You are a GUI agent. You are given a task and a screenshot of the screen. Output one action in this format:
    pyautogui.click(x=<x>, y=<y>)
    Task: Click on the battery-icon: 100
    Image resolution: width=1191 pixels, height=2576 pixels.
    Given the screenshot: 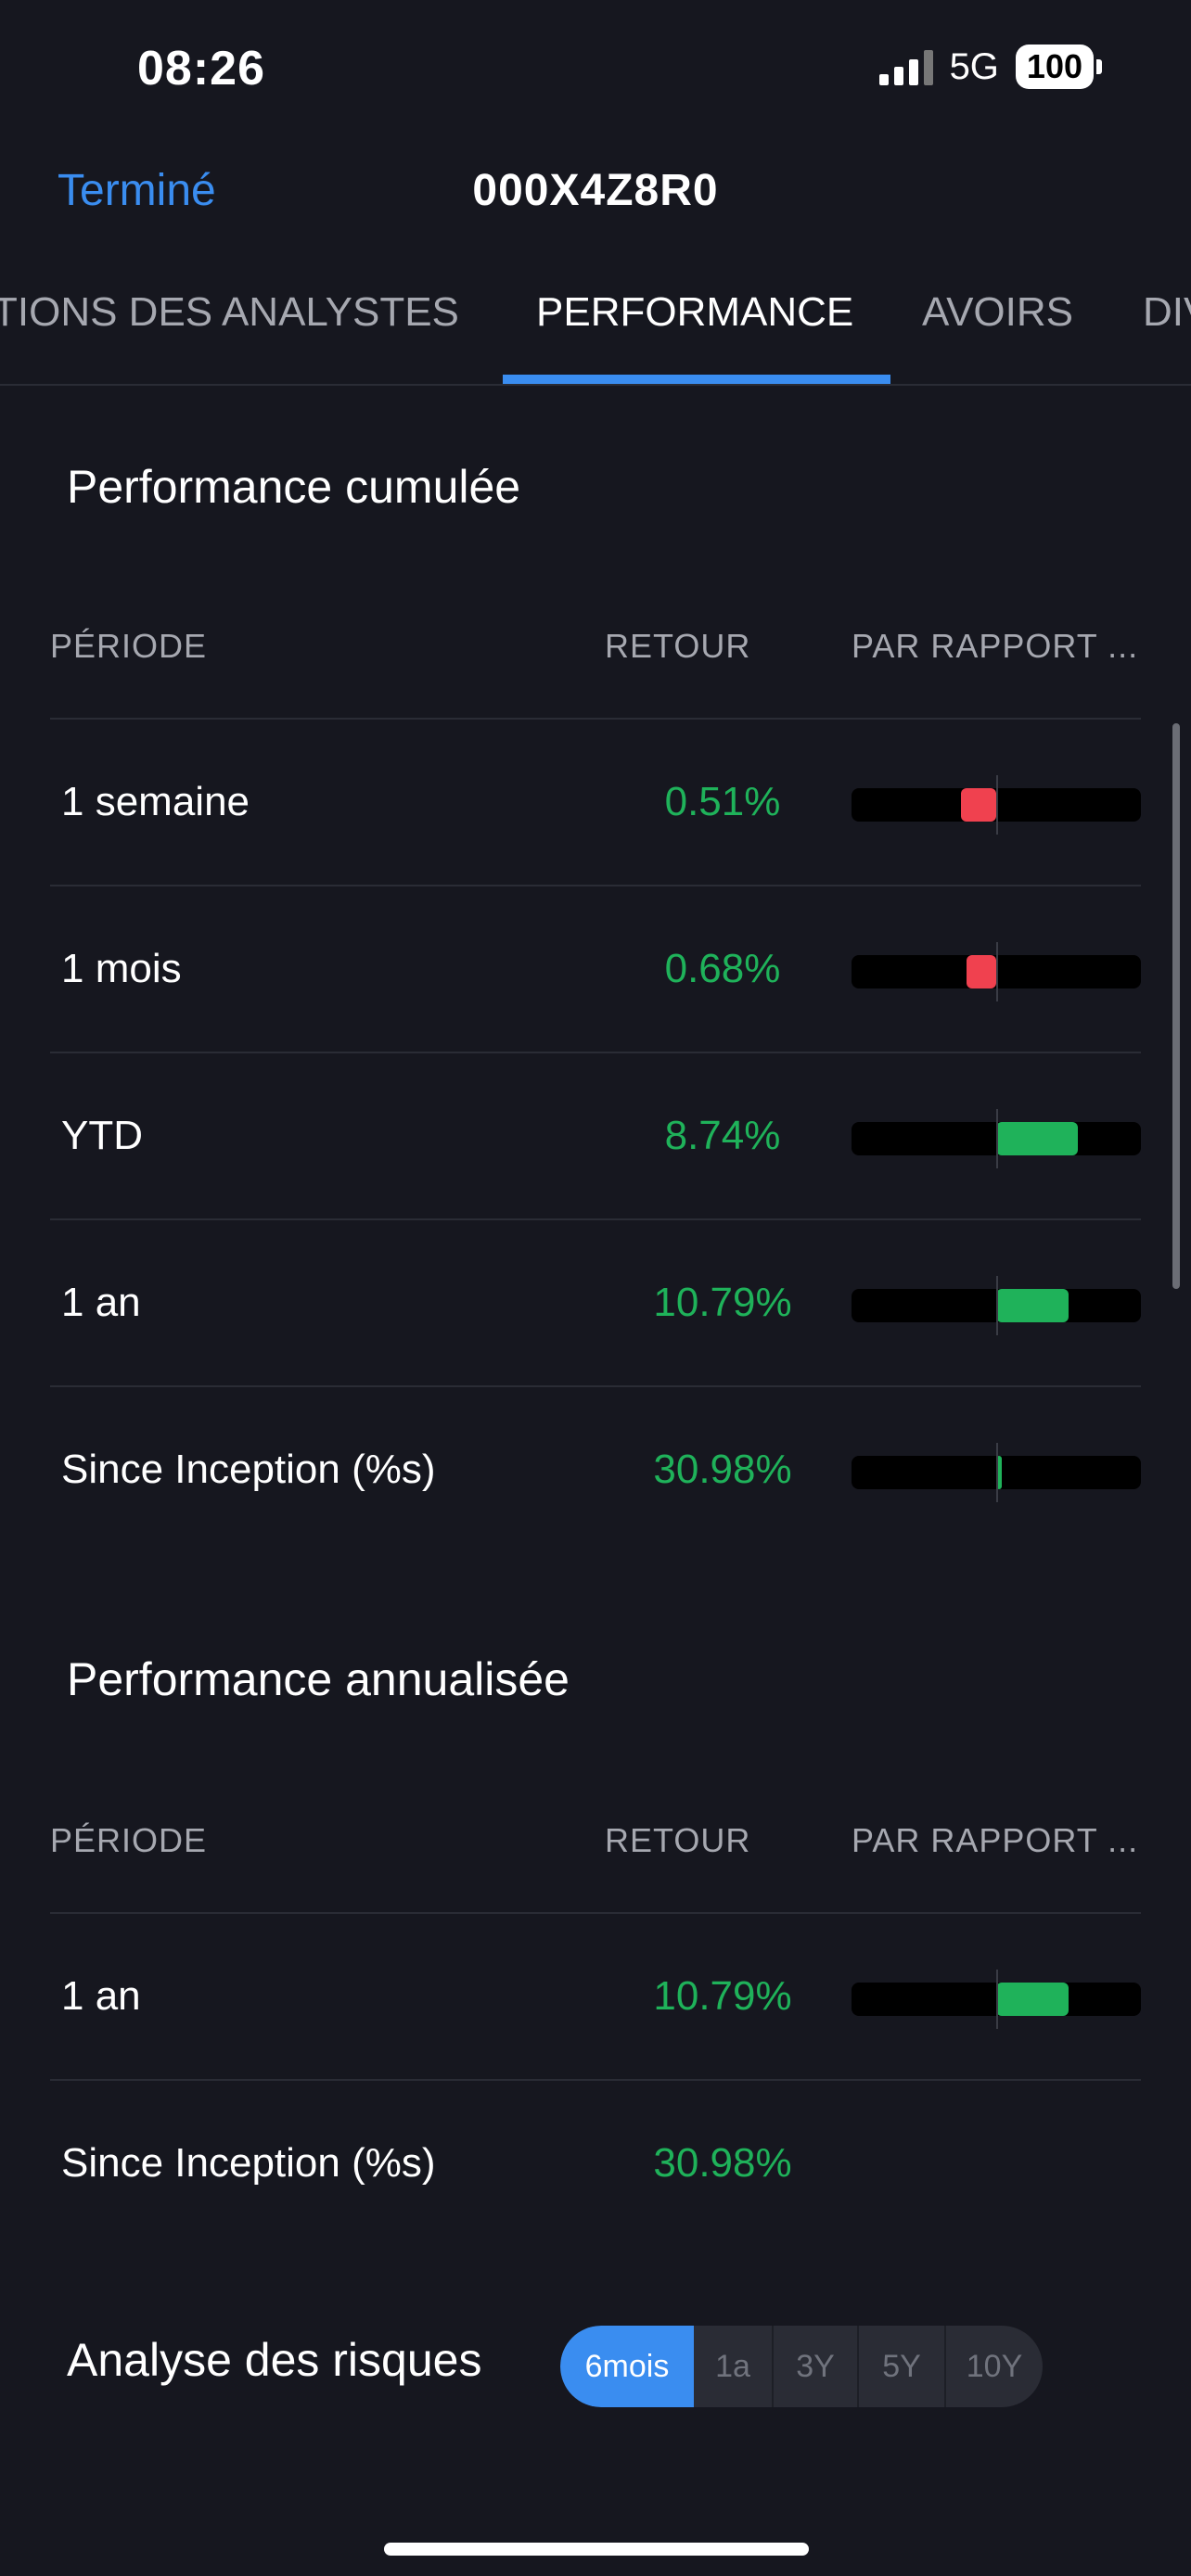 What is the action you would take?
    pyautogui.click(x=1058, y=67)
    